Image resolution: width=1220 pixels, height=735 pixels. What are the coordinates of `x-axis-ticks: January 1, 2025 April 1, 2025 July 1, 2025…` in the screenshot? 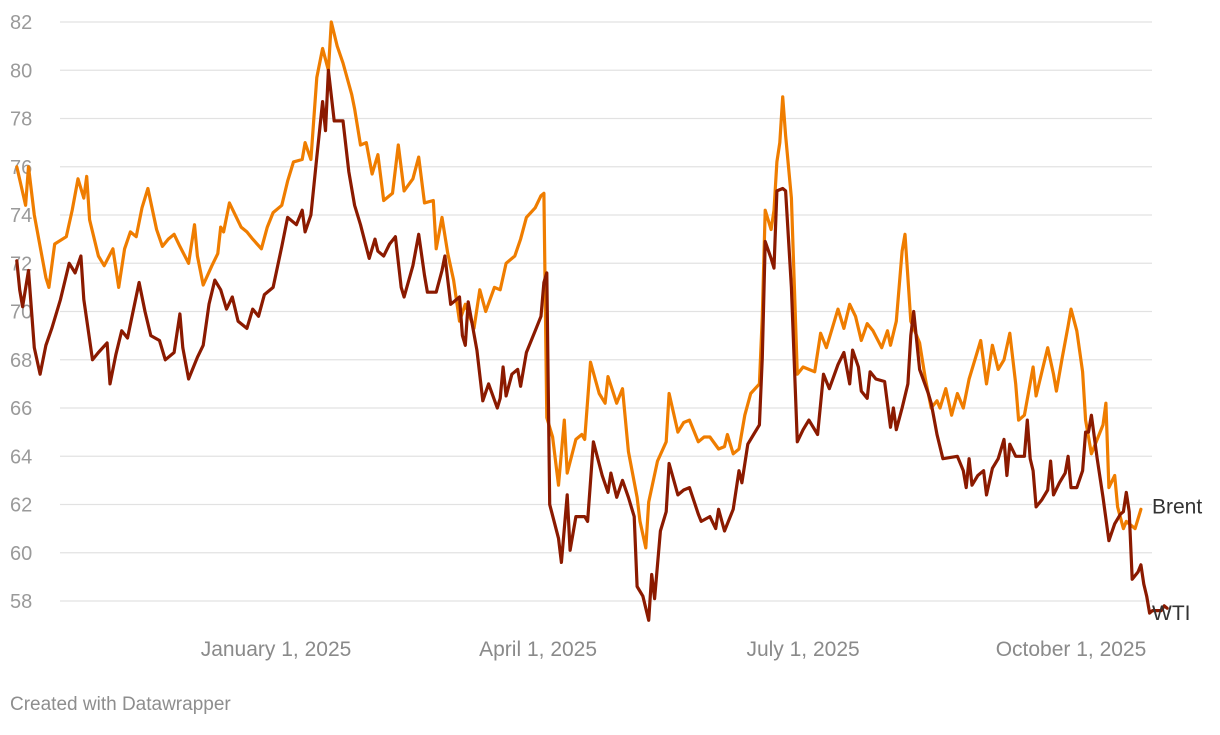 It's located at (674, 649).